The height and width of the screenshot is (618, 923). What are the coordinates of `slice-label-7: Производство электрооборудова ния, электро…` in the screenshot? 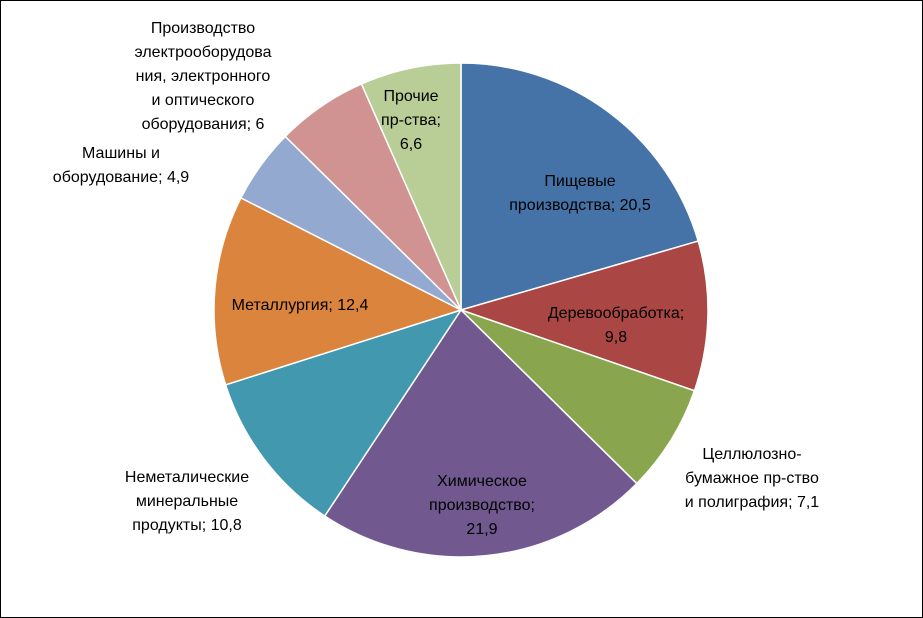 It's located at (203, 76).